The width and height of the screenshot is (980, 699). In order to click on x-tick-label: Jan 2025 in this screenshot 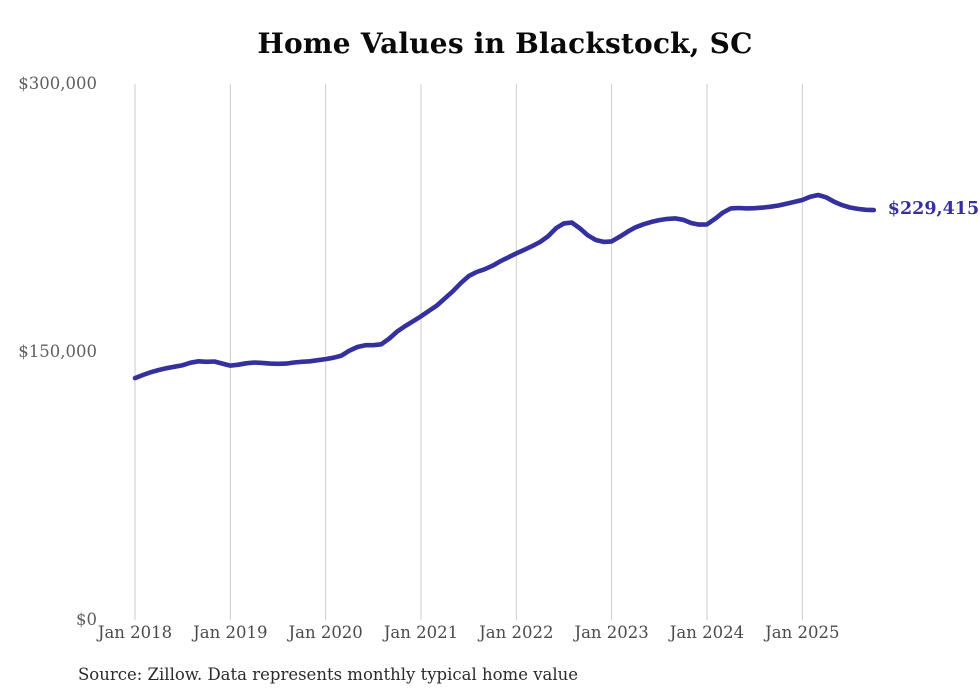, I will do `click(802, 632)`.